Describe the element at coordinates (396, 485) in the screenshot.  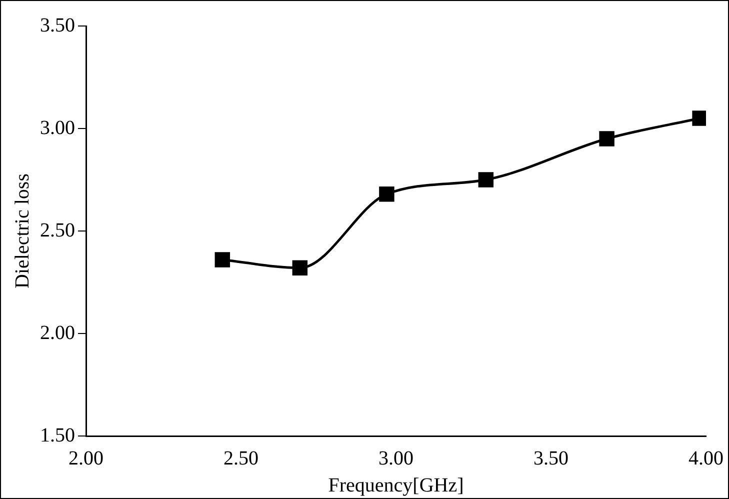
I see `x-axis-title: Frequency[GHz]` at that location.